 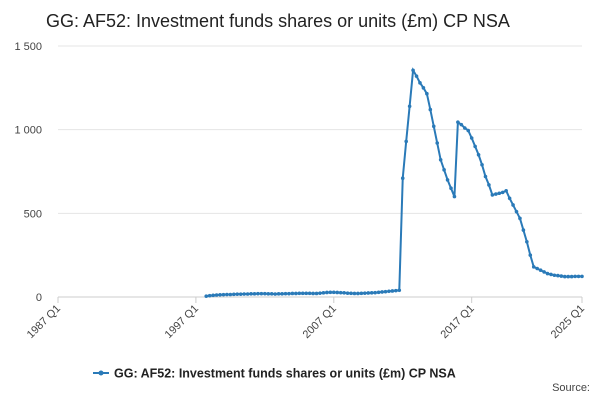 What do you see at coordinates (44, 322) in the screenshot?
I see `x-tick-label: 1987 Q1` at bounding box center [44, 322].